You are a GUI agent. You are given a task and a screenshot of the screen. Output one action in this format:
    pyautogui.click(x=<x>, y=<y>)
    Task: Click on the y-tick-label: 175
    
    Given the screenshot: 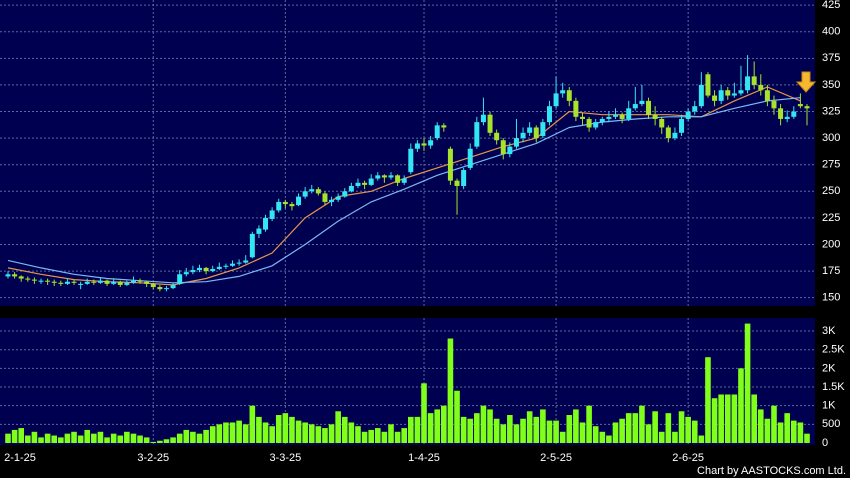 What is the action you would take?
    pyautogui.click(x=831, y=271)
    